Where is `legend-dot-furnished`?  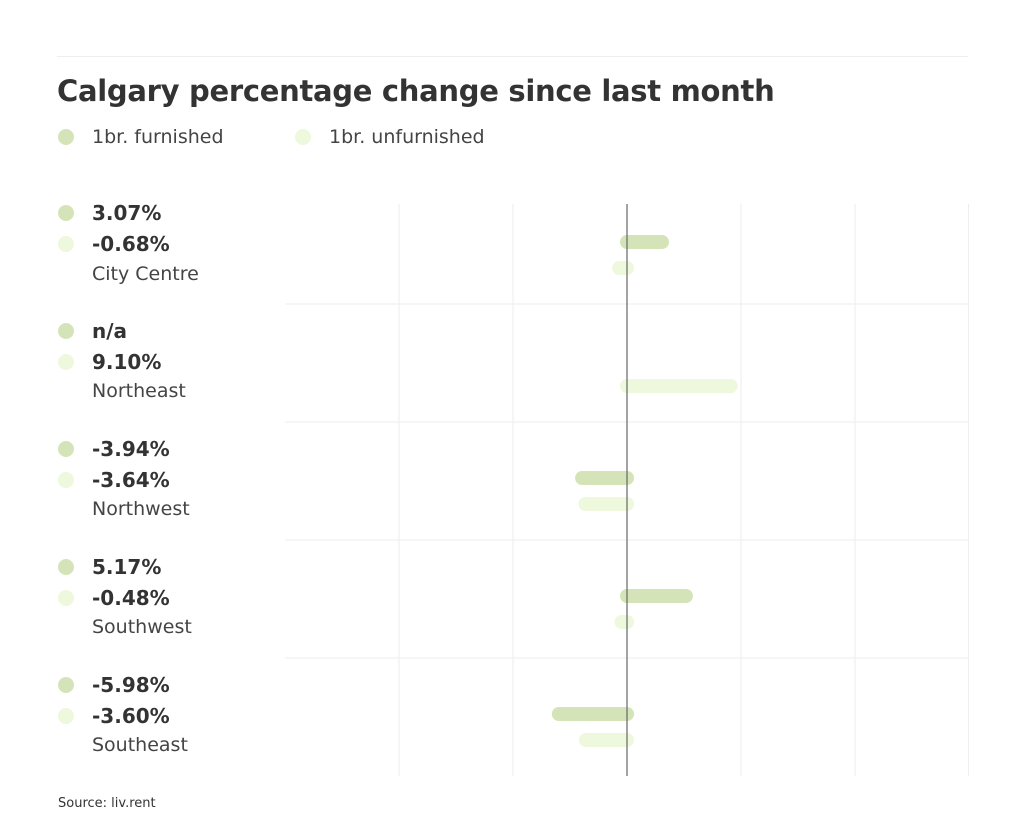 legend-dot-furnished is located at coordinates (66, 137).